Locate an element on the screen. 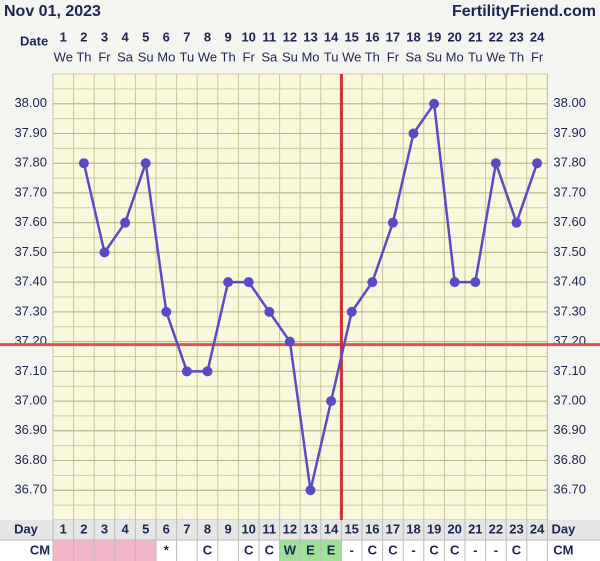 This screenshot has width=600, height=561. date-number: 16 is located at coordinates (372, 36).